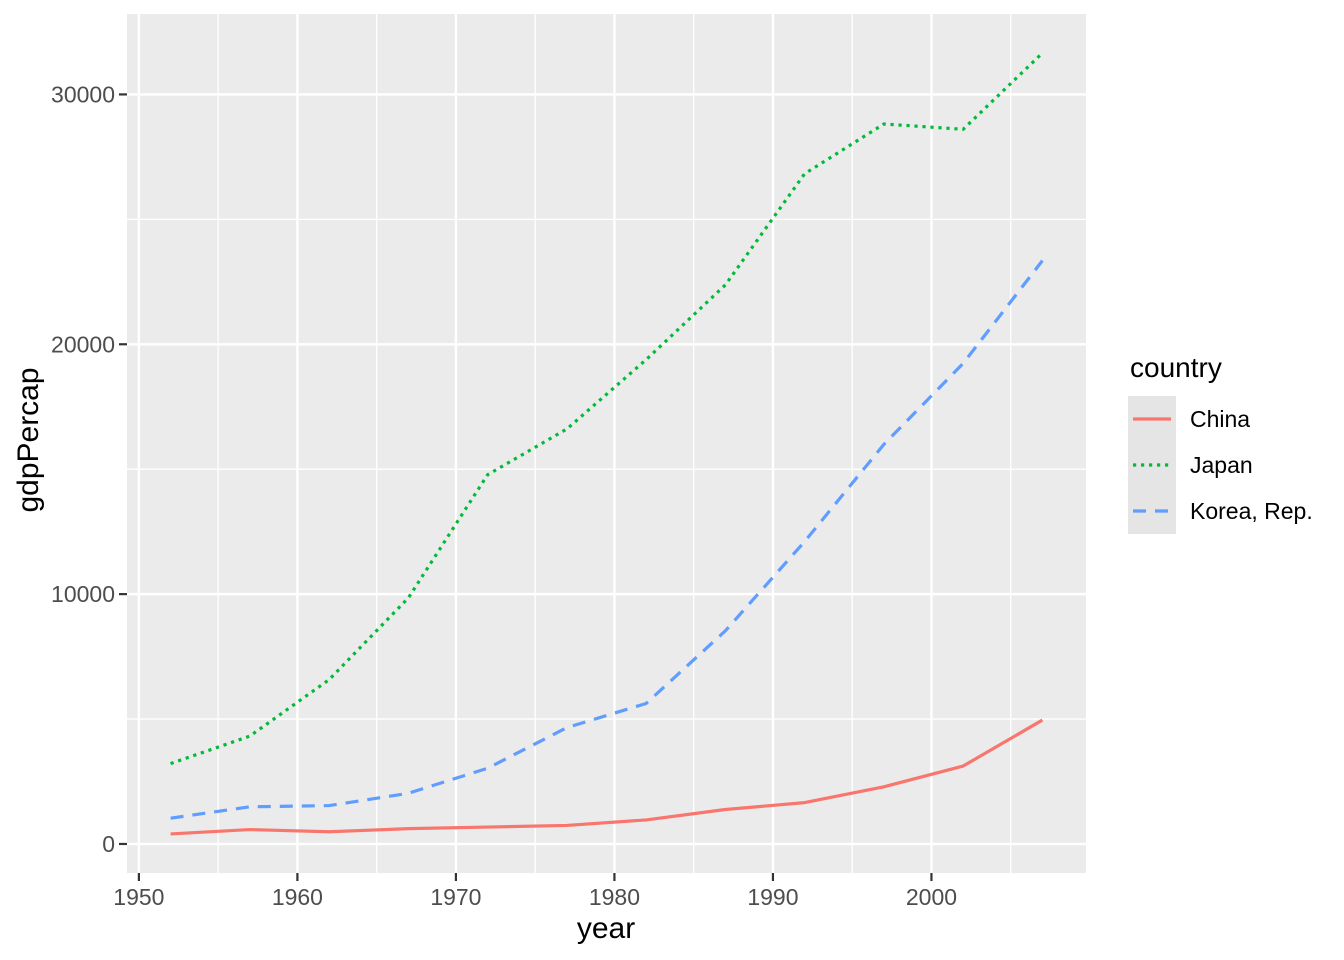  I want to click on legend-items: China Japan Korea, Rep., so click(1220, 465).